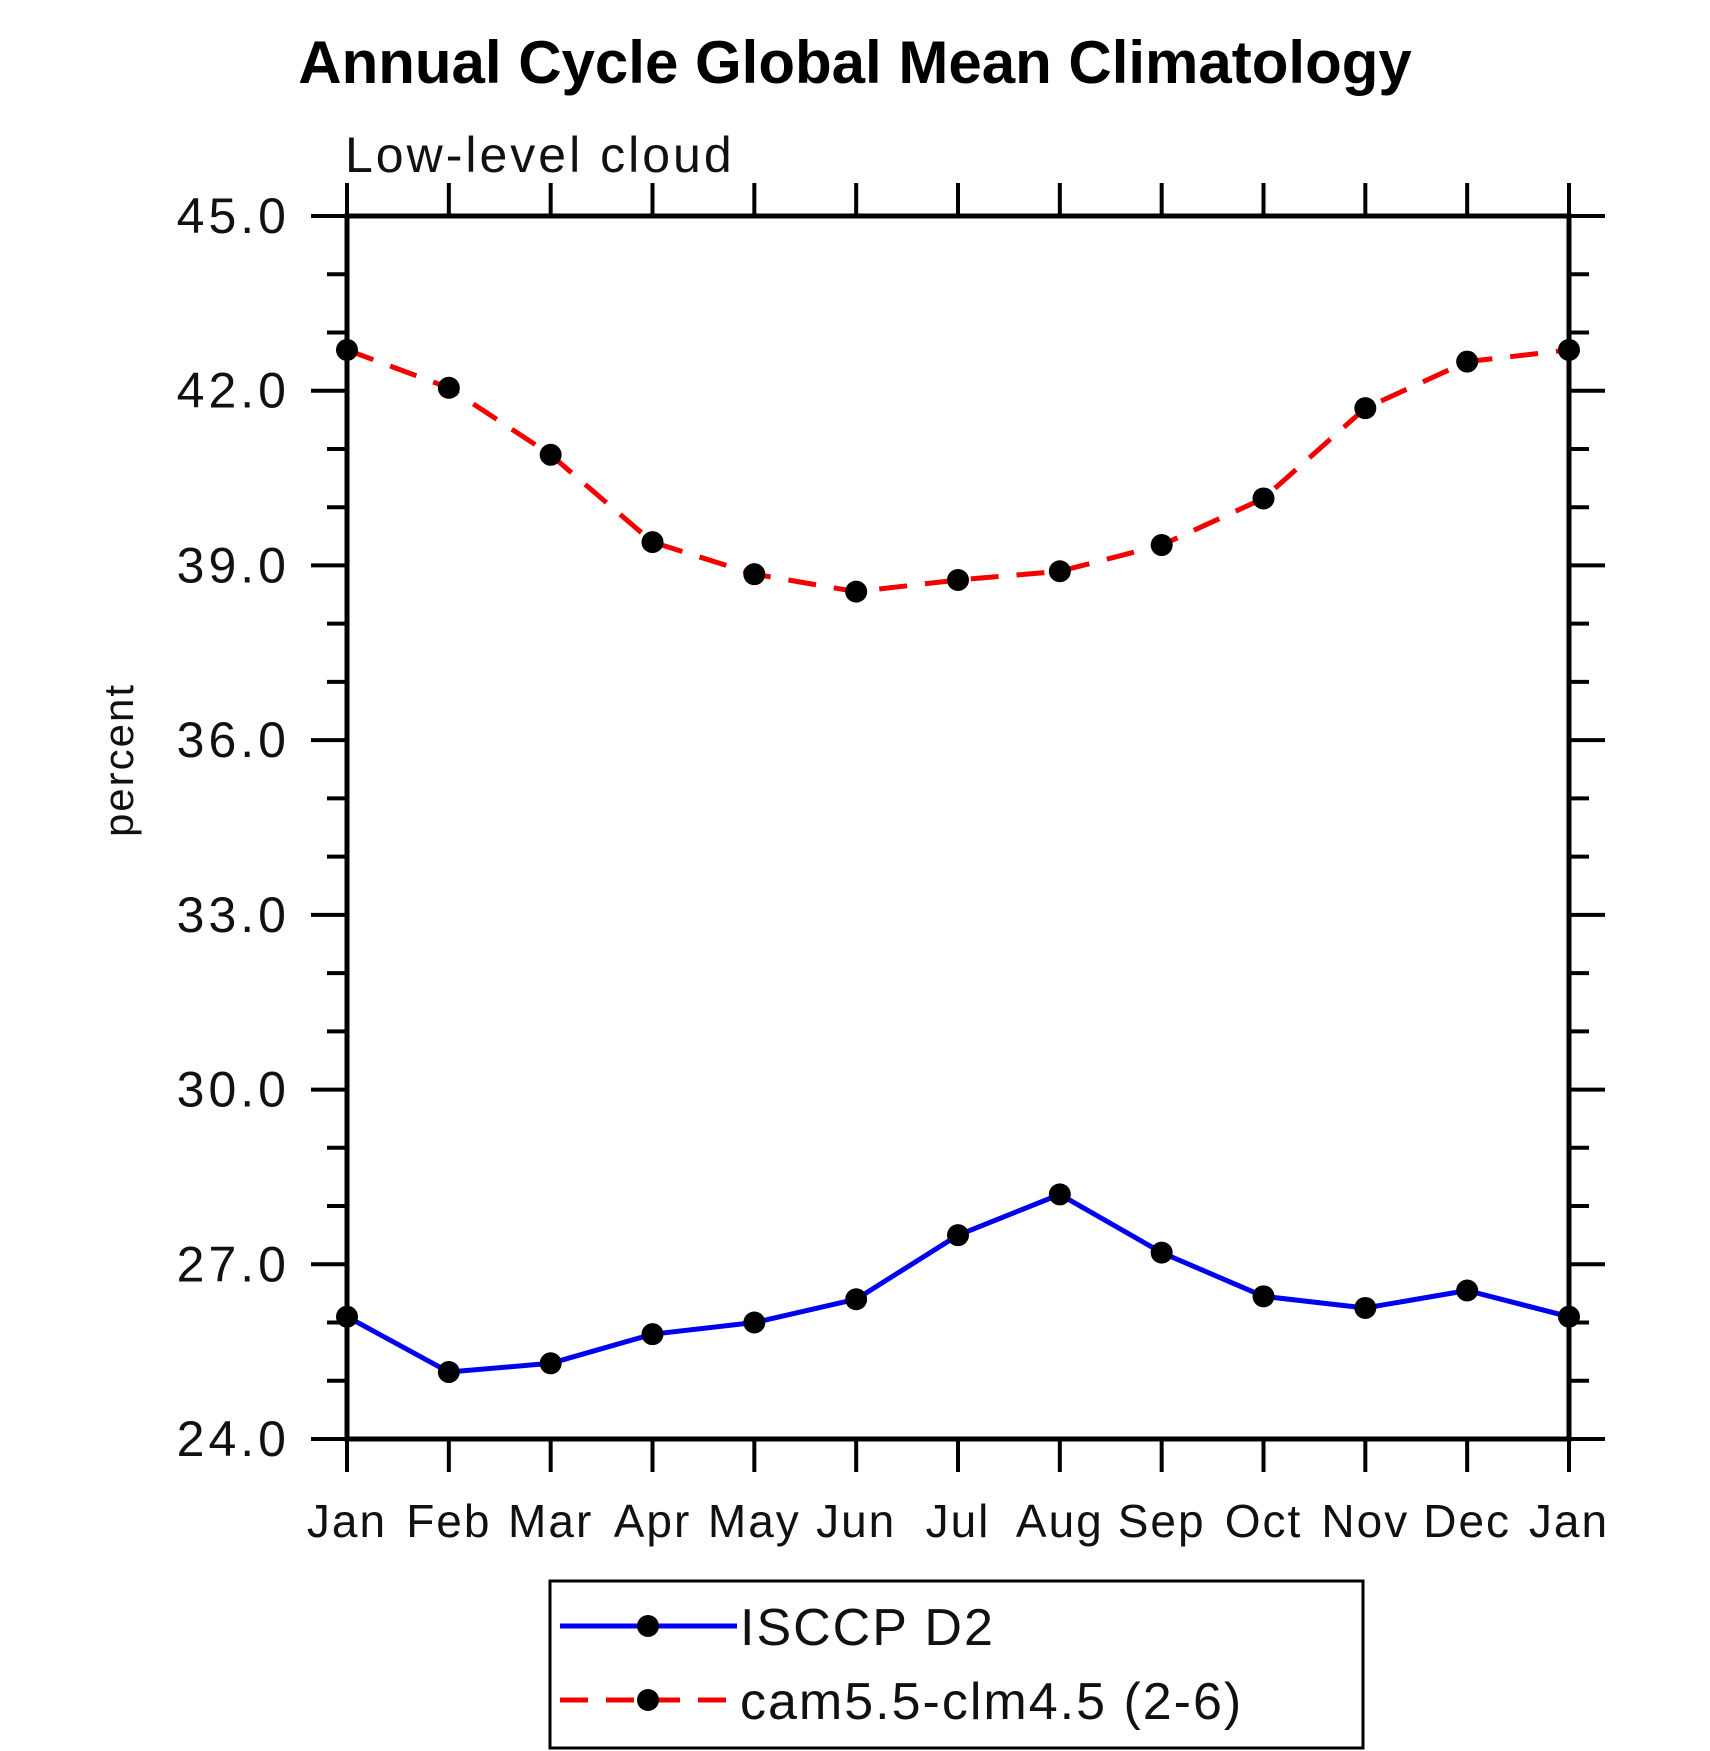  What do you see at coordinates (956, 1664) in the screenshot?
I see `legend-box` at bounding box center [956, 1664].